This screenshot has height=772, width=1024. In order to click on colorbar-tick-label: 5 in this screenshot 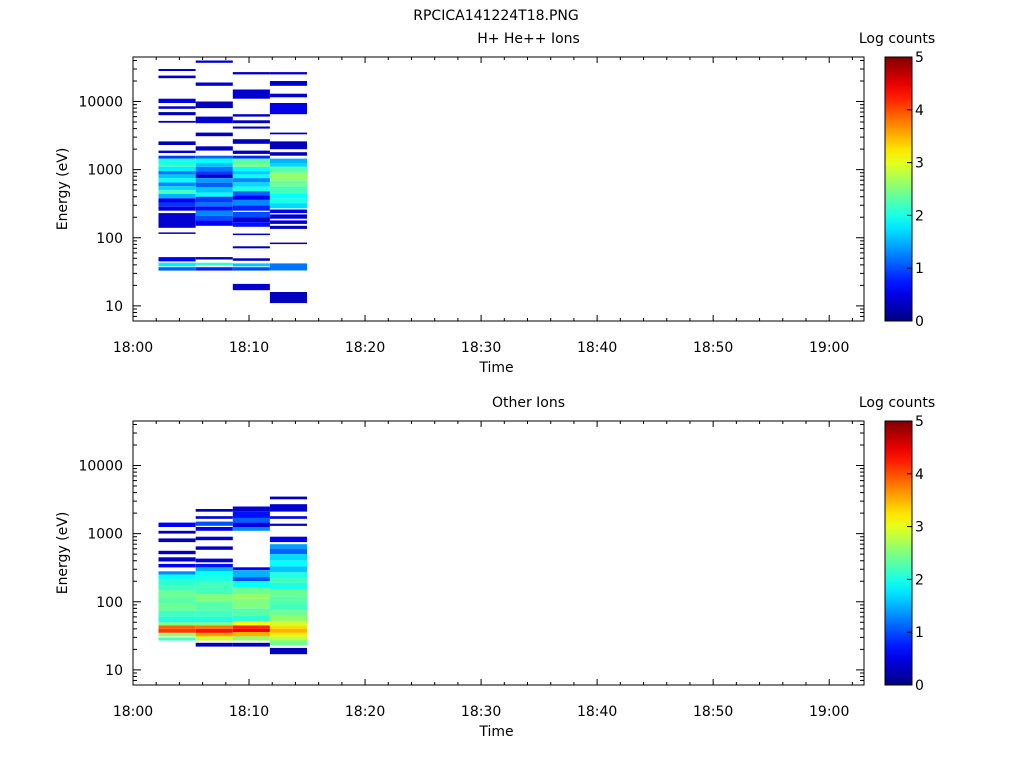, I will do `click(919, 58)`.